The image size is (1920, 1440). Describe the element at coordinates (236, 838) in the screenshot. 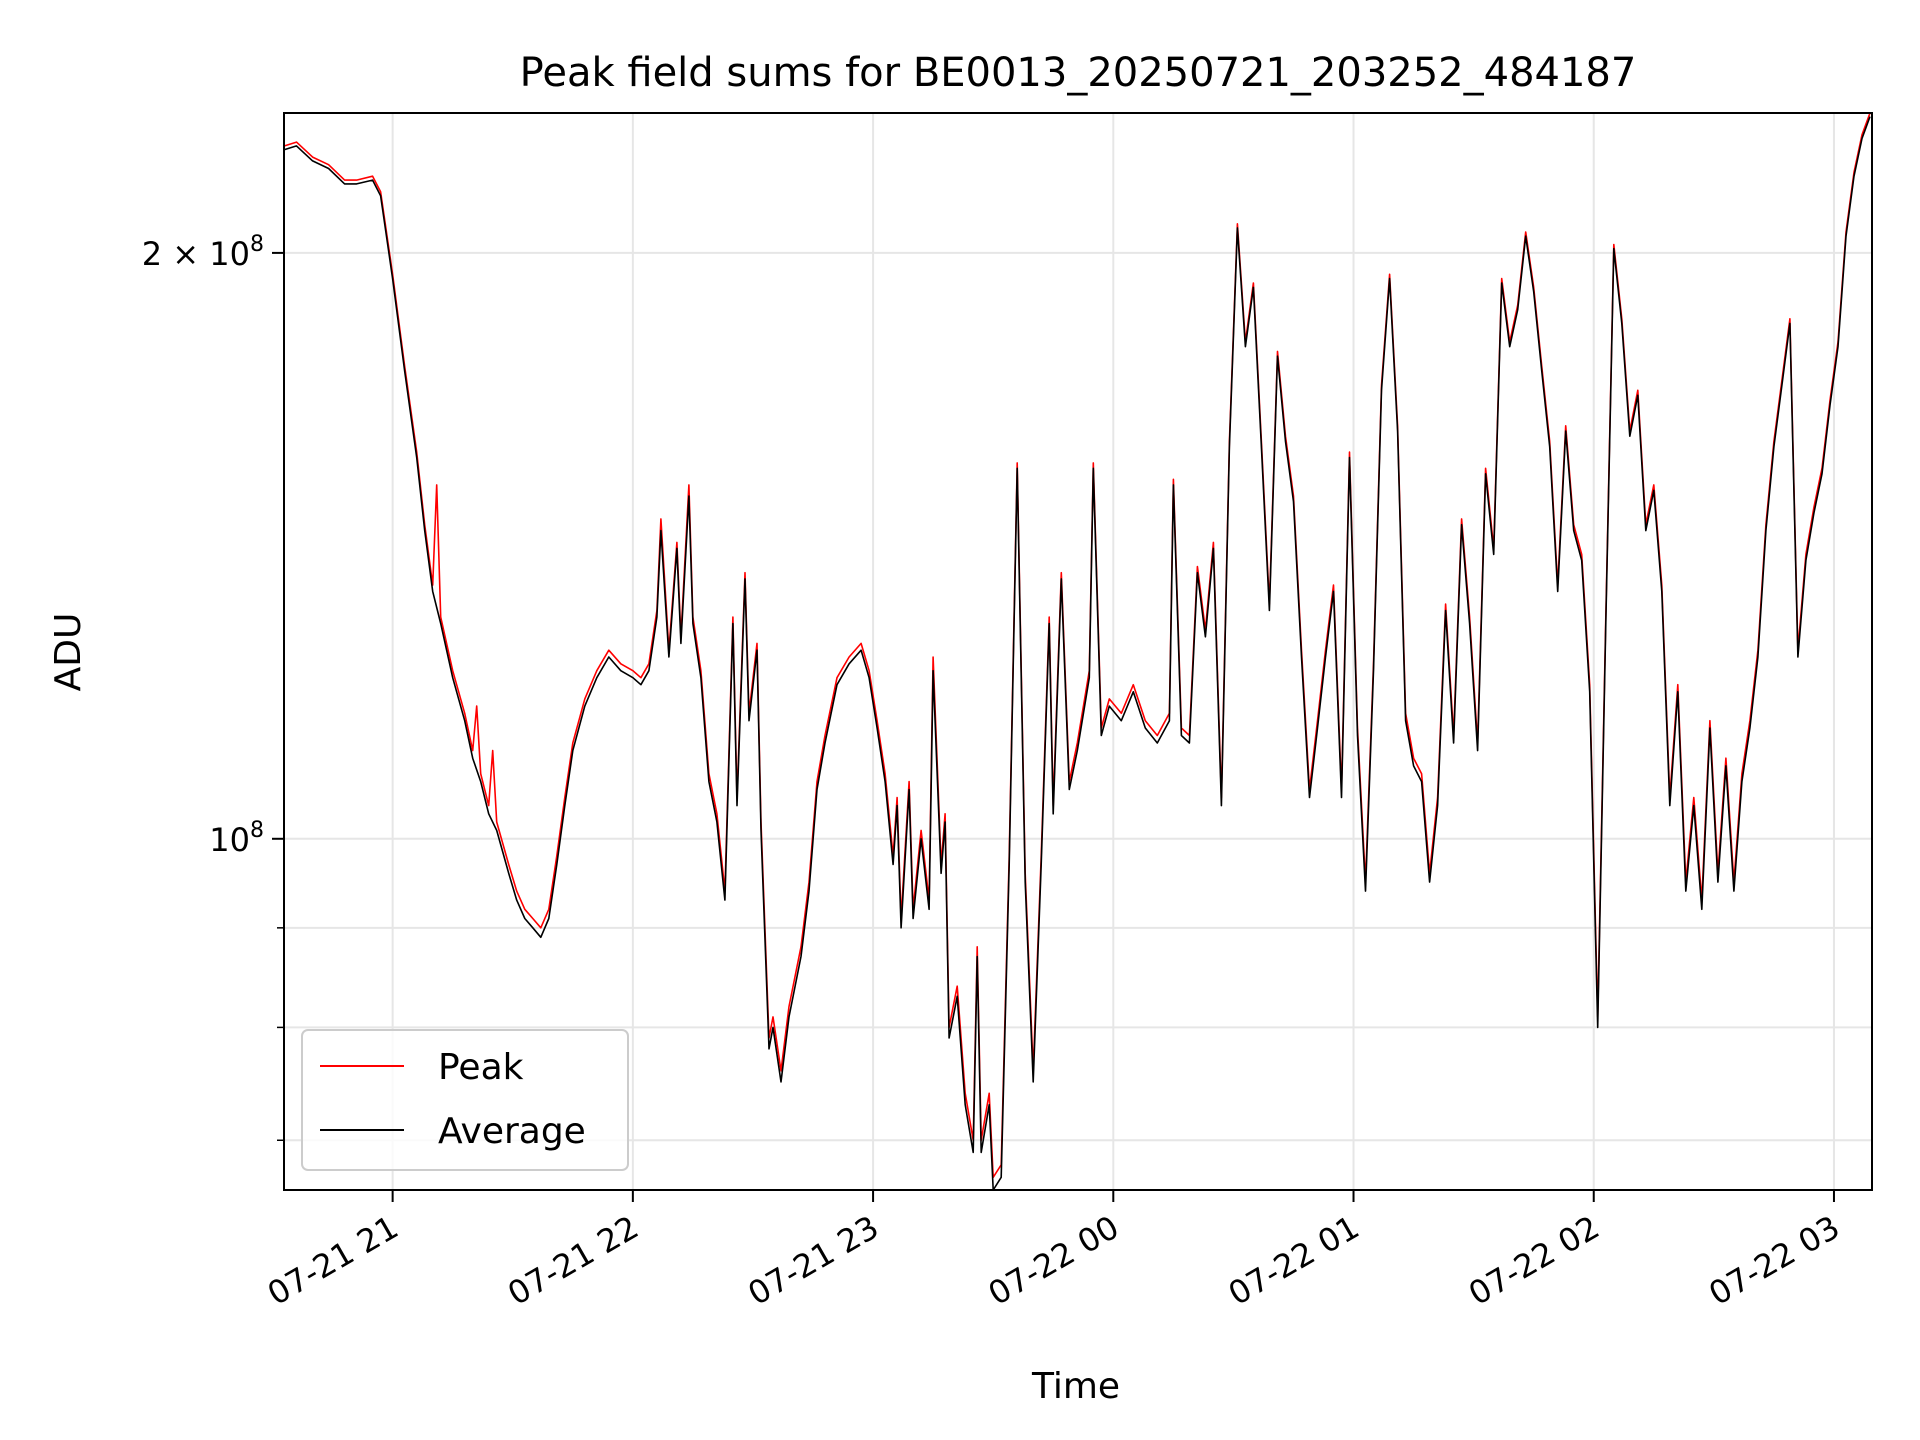

I see `y-tick-label: 108` at that location.